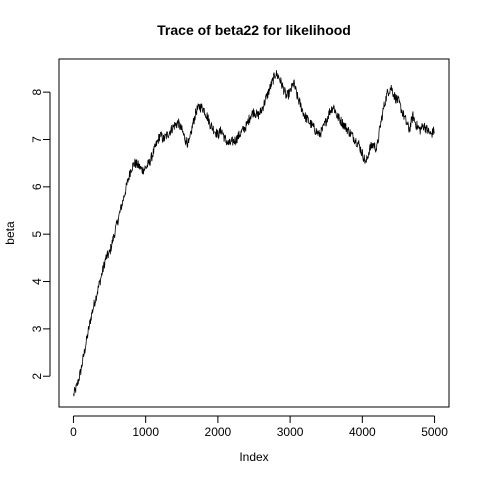 The height and width of the screenshot is (480, 480). Describe the element at coordinates (73, 432) in the screenshot. I see `x-tick-label: 0` at that location.